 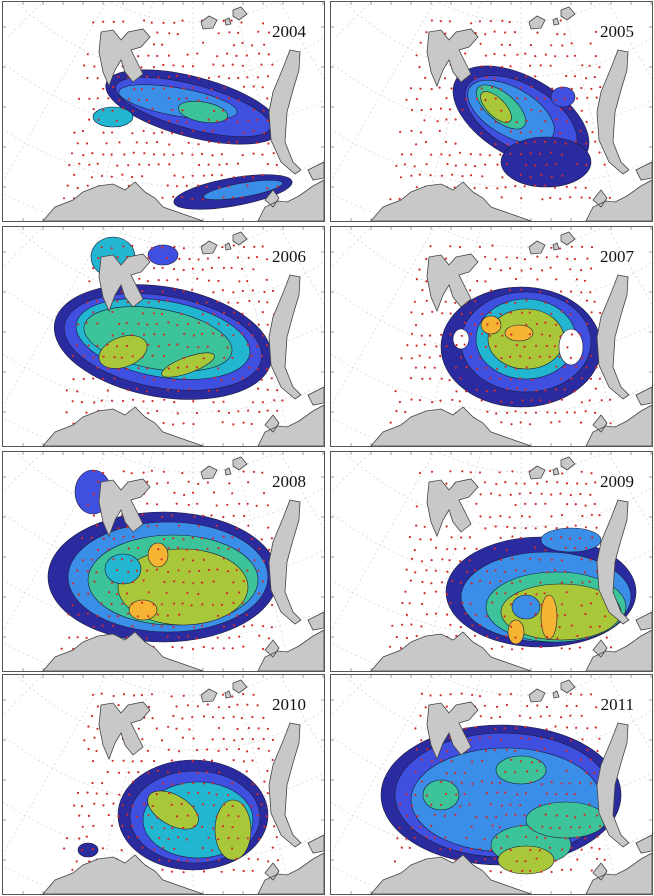 I want to click on year-label: 2006, so click(x=289, y=256).